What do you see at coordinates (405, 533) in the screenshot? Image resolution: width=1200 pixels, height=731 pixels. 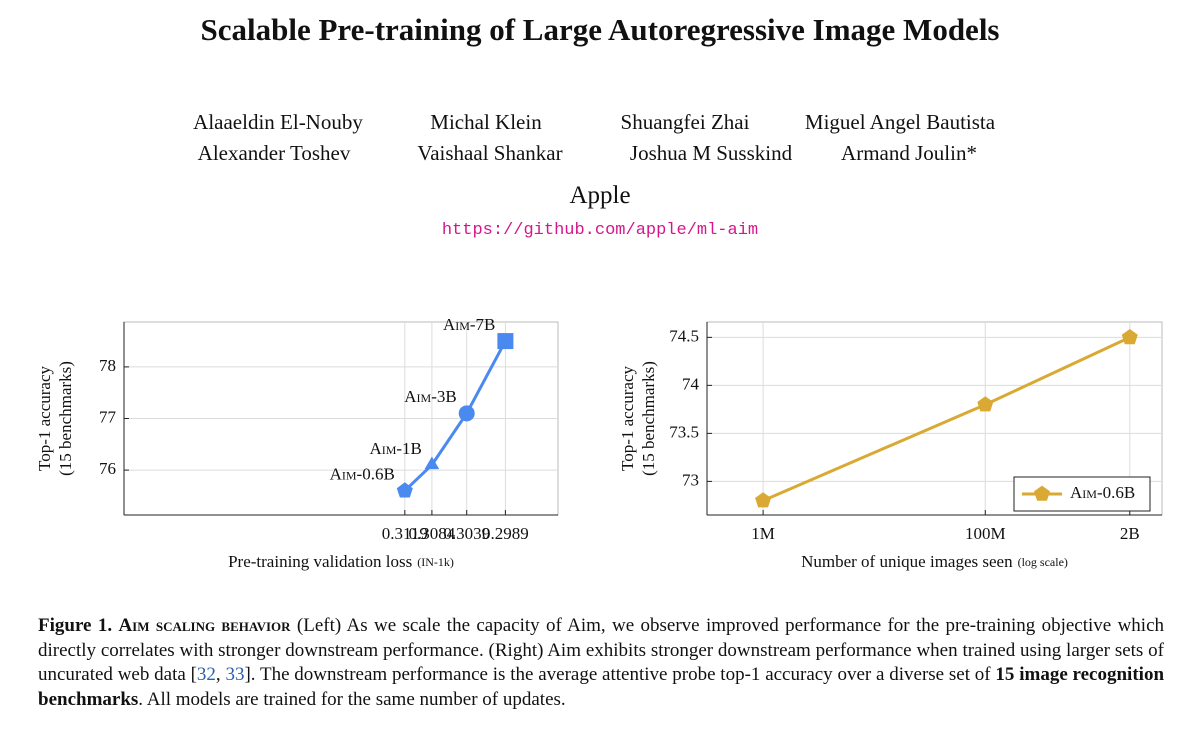 I see `x-tick-label: 0.3119` at bounding box center [405, 533].